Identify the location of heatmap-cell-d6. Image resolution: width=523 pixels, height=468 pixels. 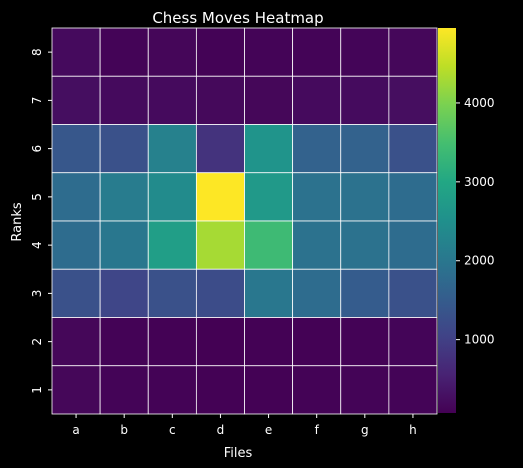
(220, 149).